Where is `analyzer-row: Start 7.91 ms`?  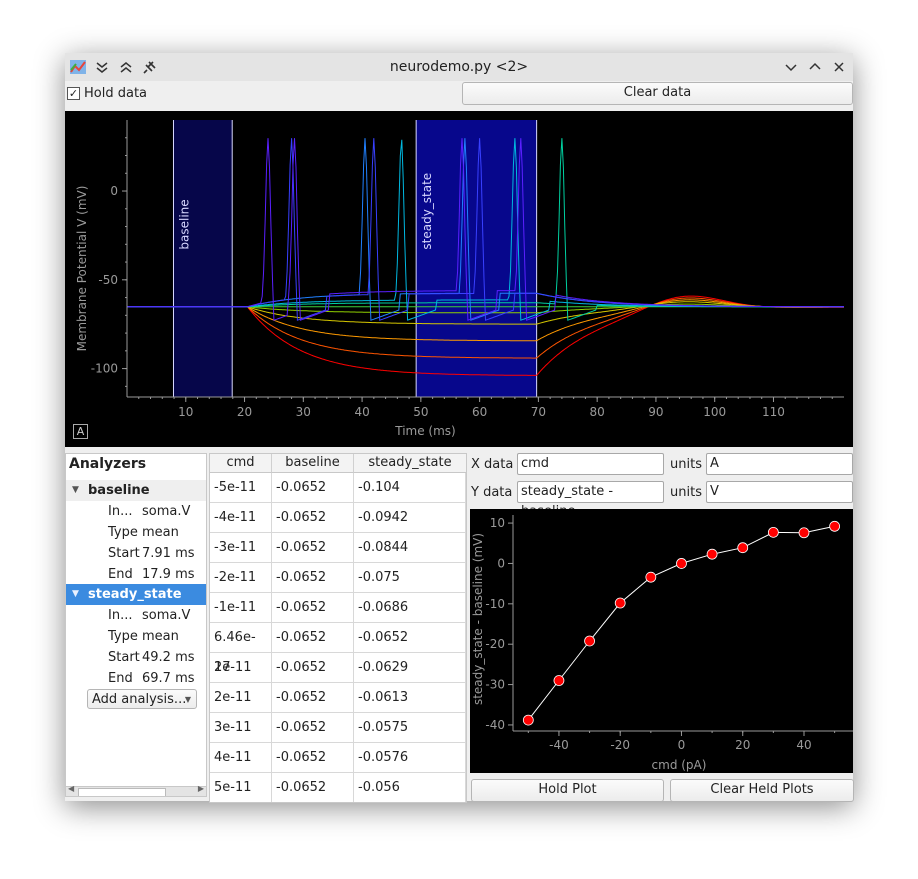 analyzer-row: Start 7.91 ms is located at coordinates (136, 553).